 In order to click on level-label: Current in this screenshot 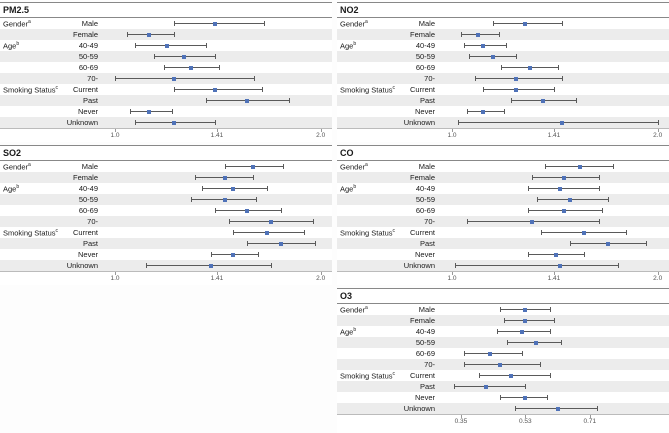, I will do `click(422, 375)`.